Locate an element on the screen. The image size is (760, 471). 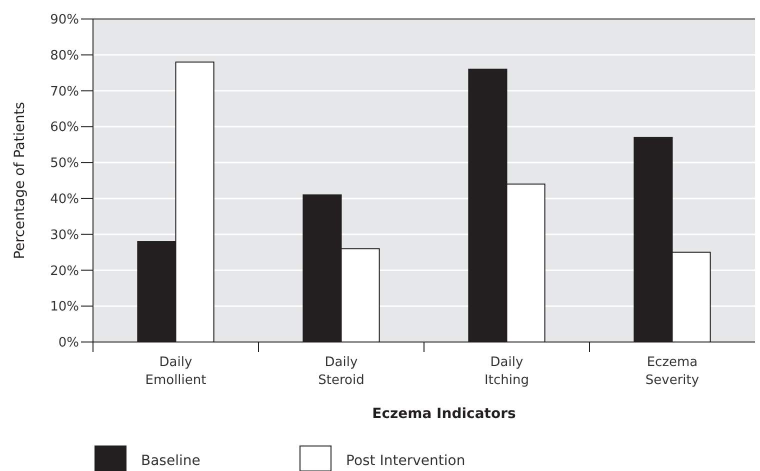
y-tick-label: 30% is located at coordinates (64, 235).